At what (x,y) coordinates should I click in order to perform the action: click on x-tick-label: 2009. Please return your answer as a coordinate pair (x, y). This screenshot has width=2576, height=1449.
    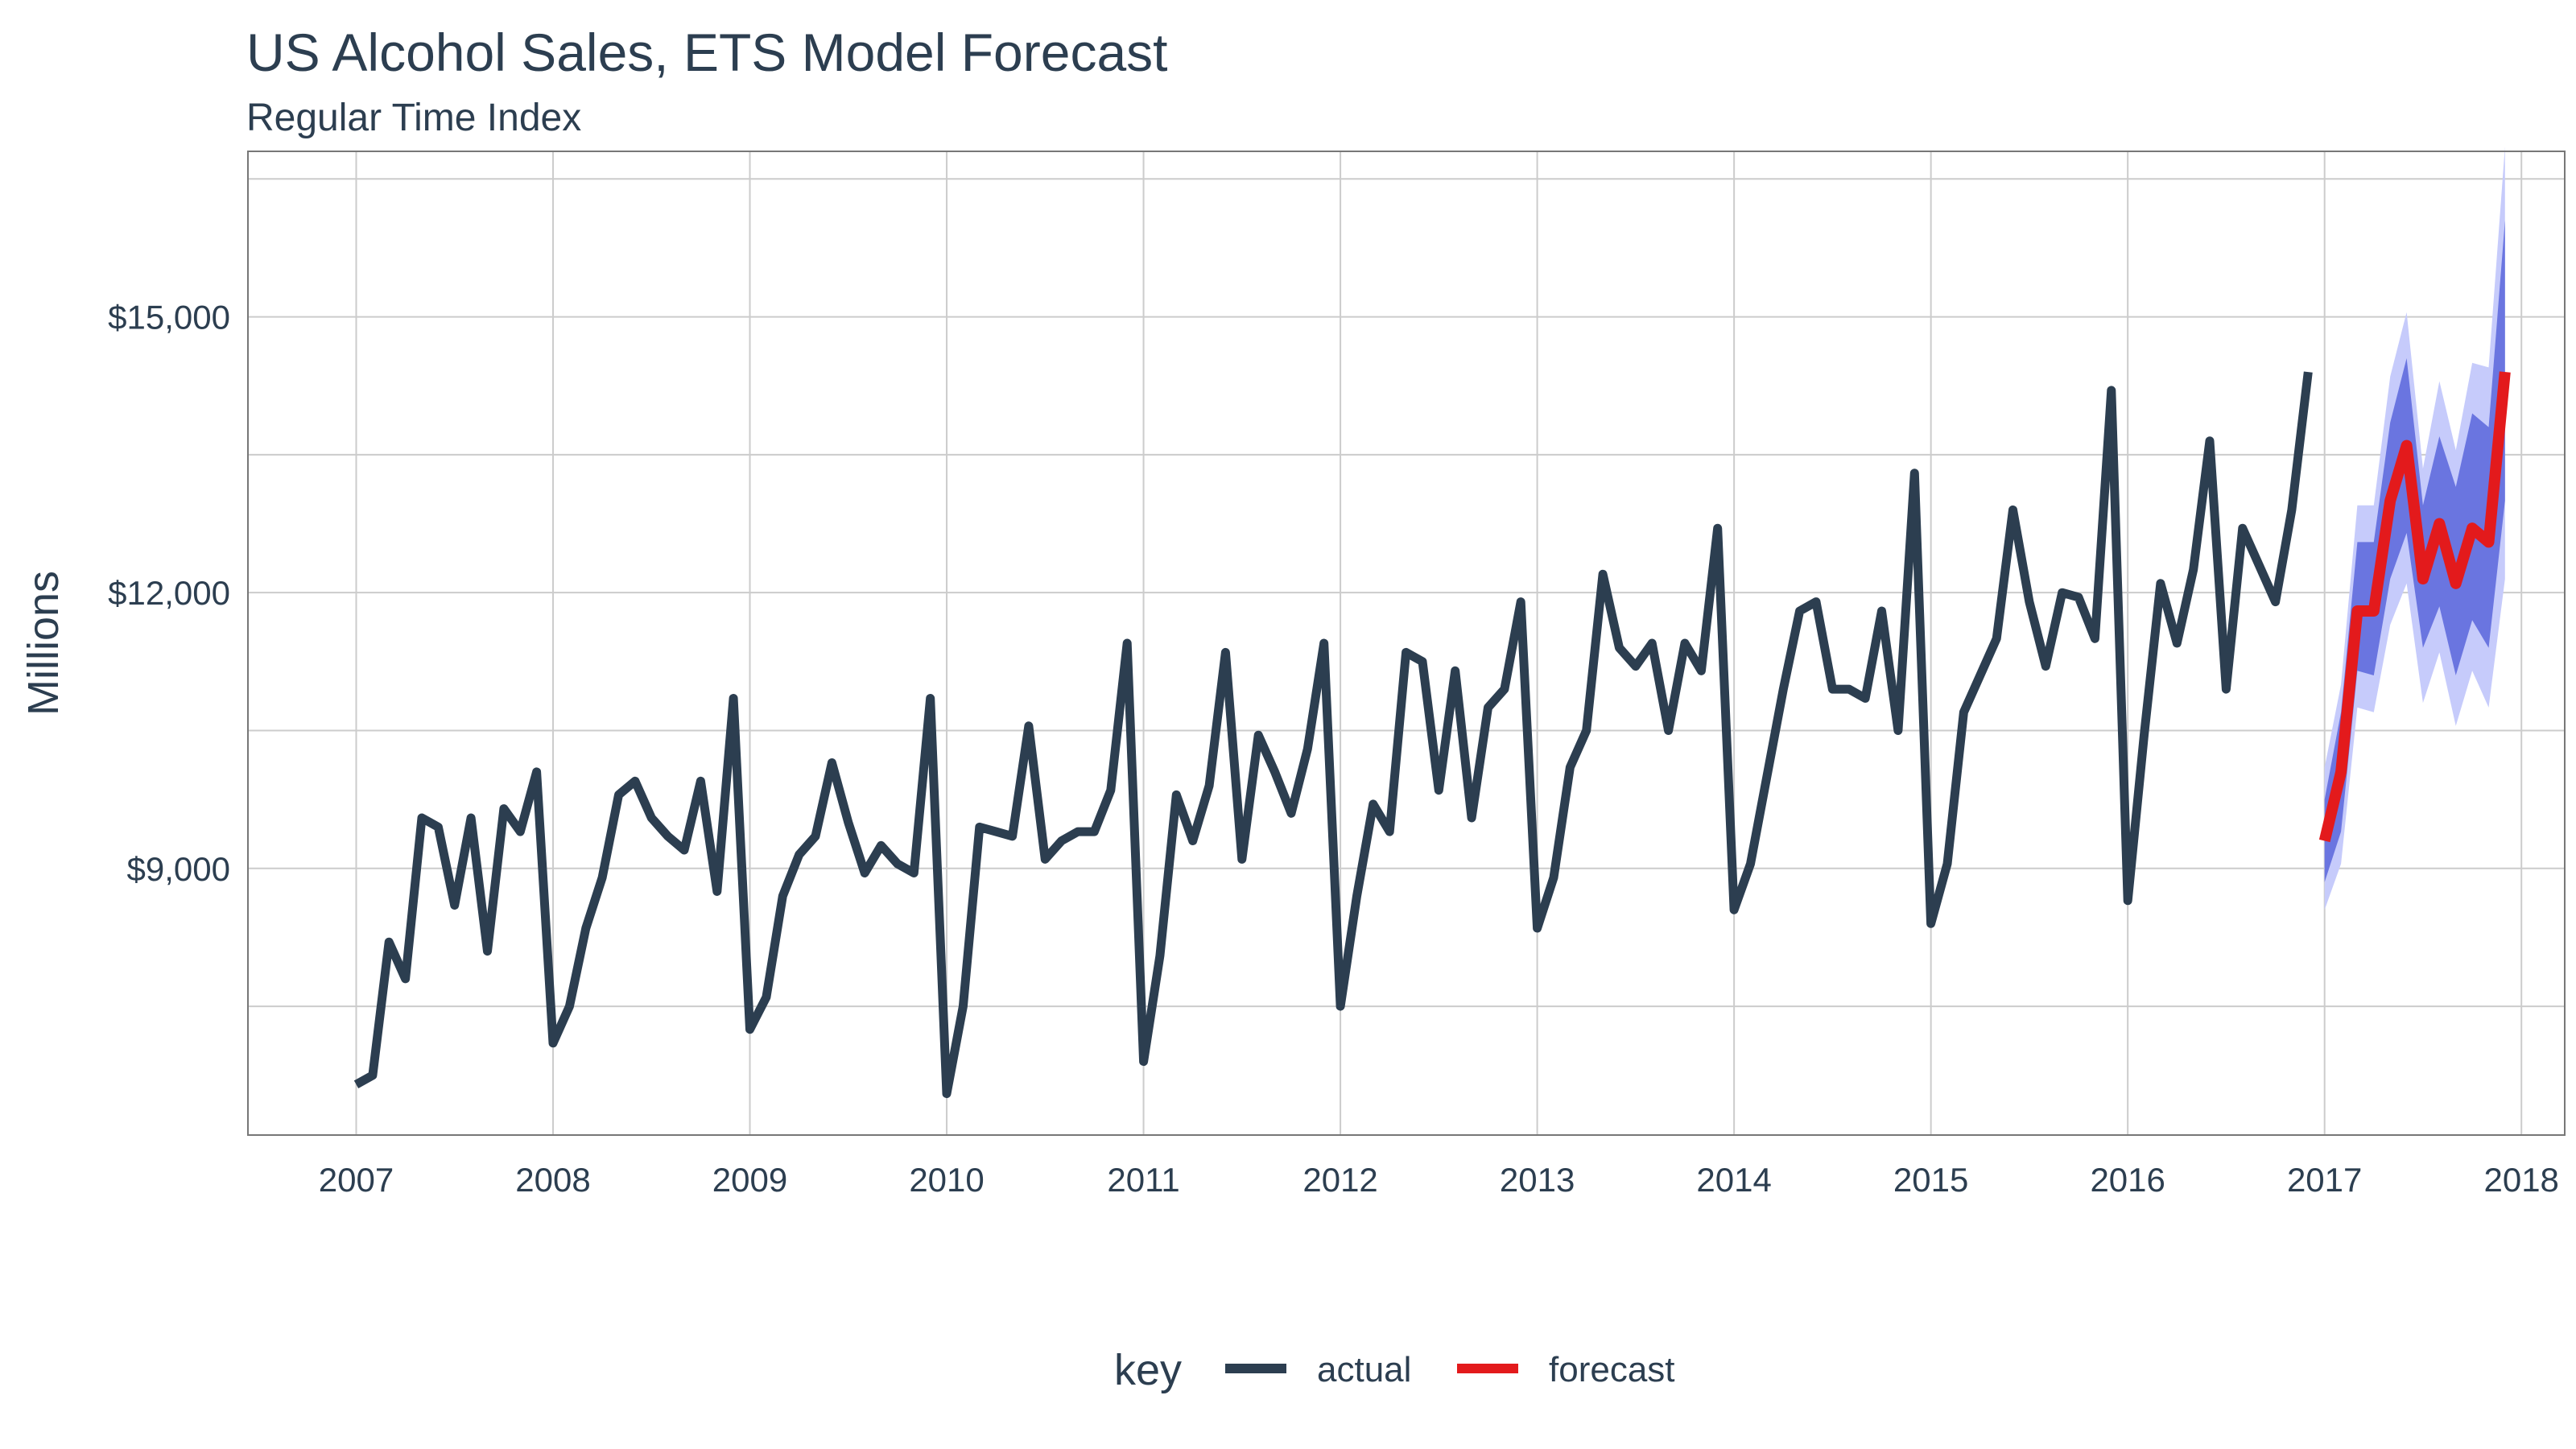
    Looking at the image, I should click on (749, 1180).